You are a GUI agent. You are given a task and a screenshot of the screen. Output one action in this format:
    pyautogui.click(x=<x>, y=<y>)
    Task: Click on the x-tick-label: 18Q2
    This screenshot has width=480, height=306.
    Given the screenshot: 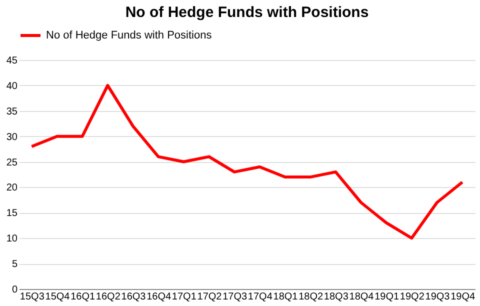 What is the action you would take?
    pyautogui.click(x=311, y=297)
    